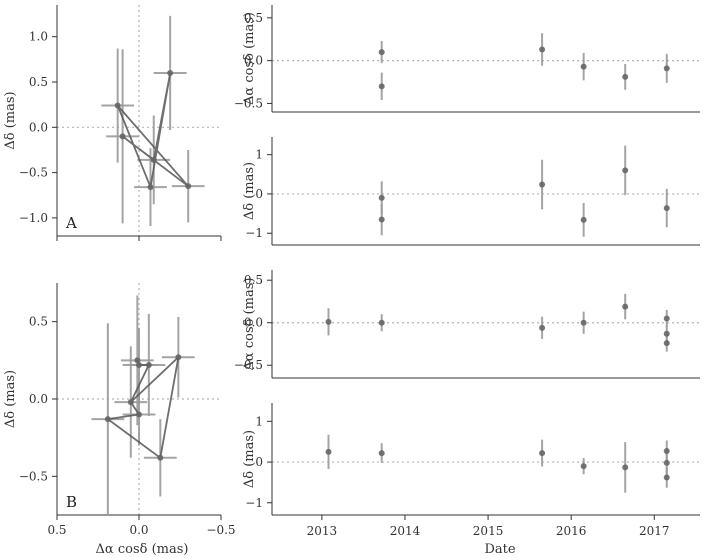 The width and height of the screenshot is (706, 558). I want to click on panel-B-ra: 0.5 0.0 −0.5Δα cosδ (mas), so click(467, 324).